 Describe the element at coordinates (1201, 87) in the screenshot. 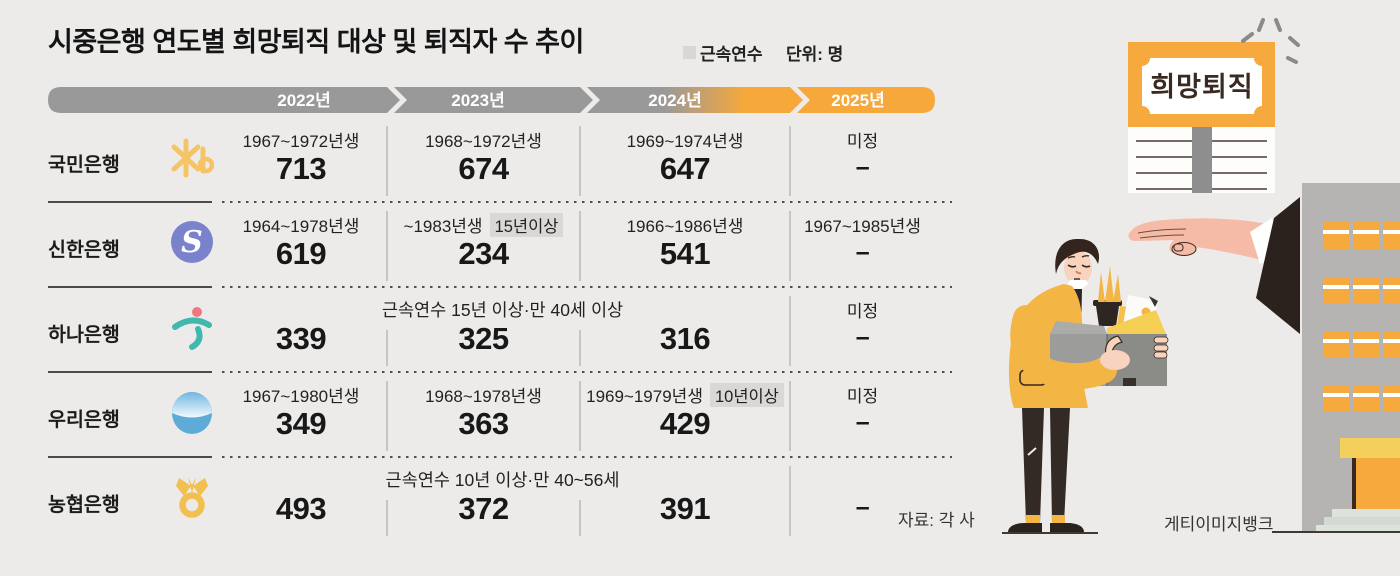

I see `sign-text: 희망퇴직` at that location.